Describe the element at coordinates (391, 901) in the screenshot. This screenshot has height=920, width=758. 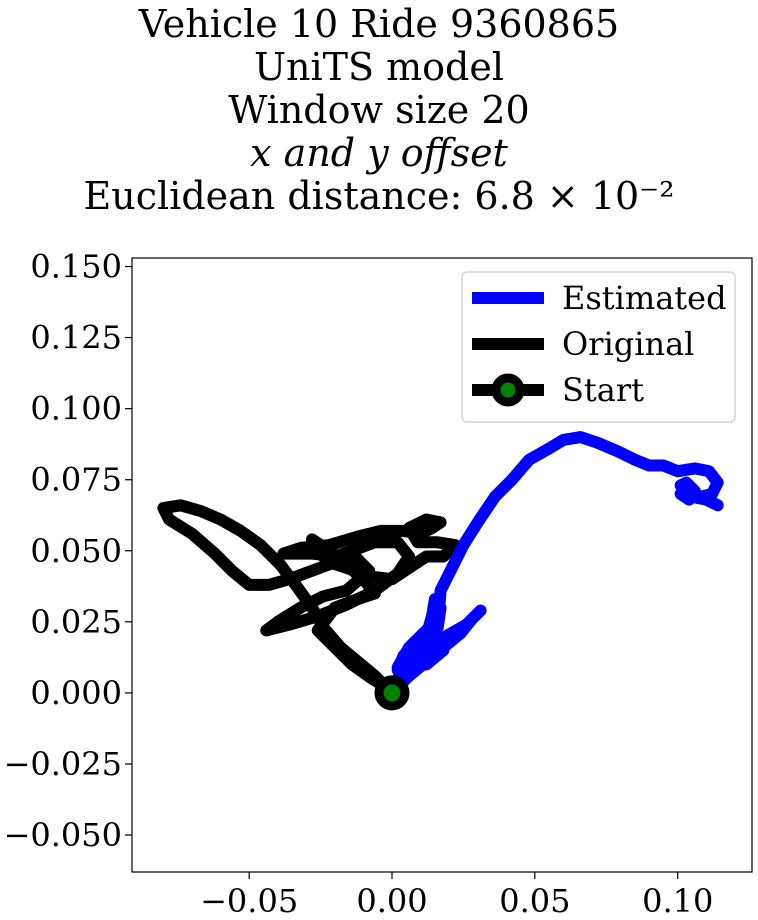
I see `x-tick-label: 0.00` at that location.